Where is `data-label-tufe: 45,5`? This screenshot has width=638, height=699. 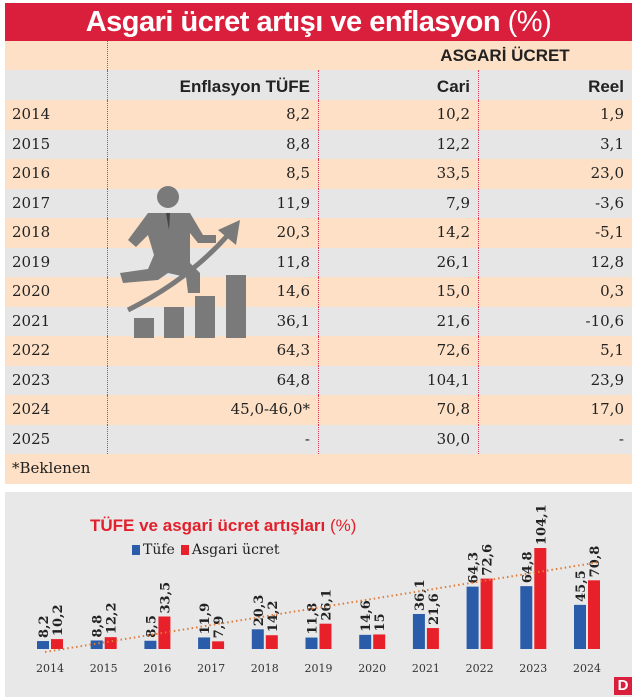
data-label-tufe: 45,5 is located at coordinates (581, 586).